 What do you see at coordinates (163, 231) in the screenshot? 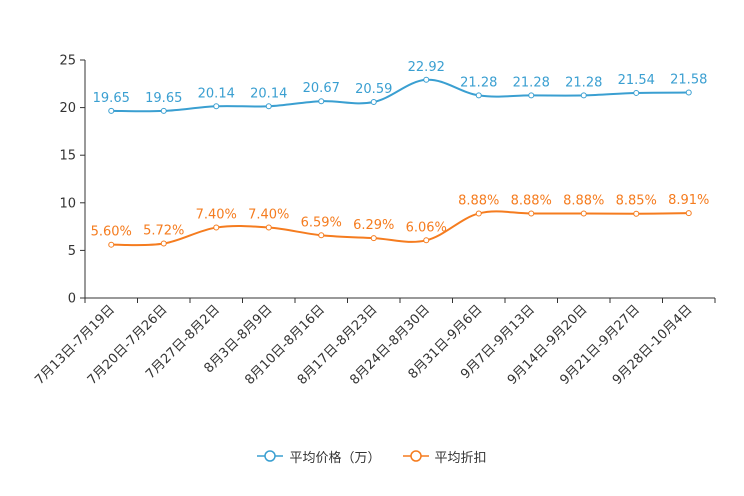
I see `data-label: 5.72%` at bounding box center [163, 231].